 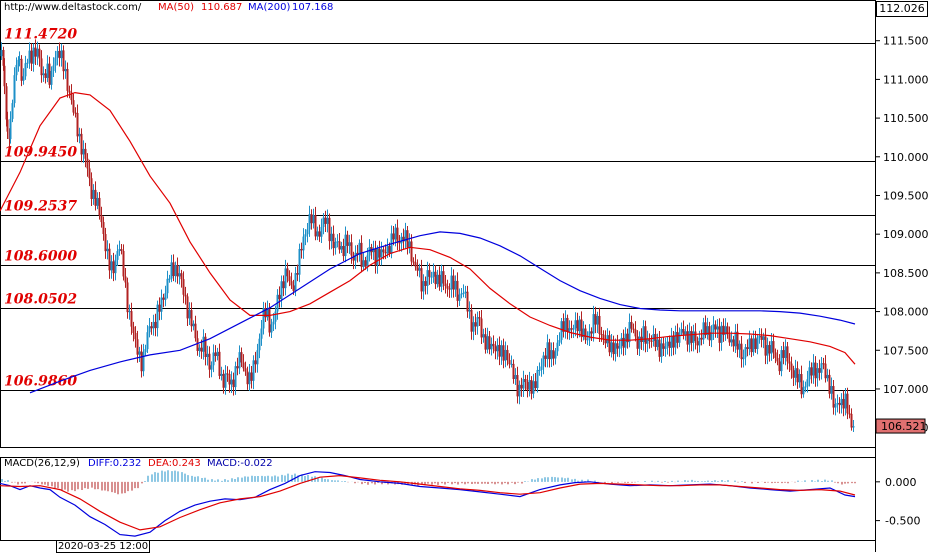 I want to click on macd-dea-line, so click(x=428, y=502).